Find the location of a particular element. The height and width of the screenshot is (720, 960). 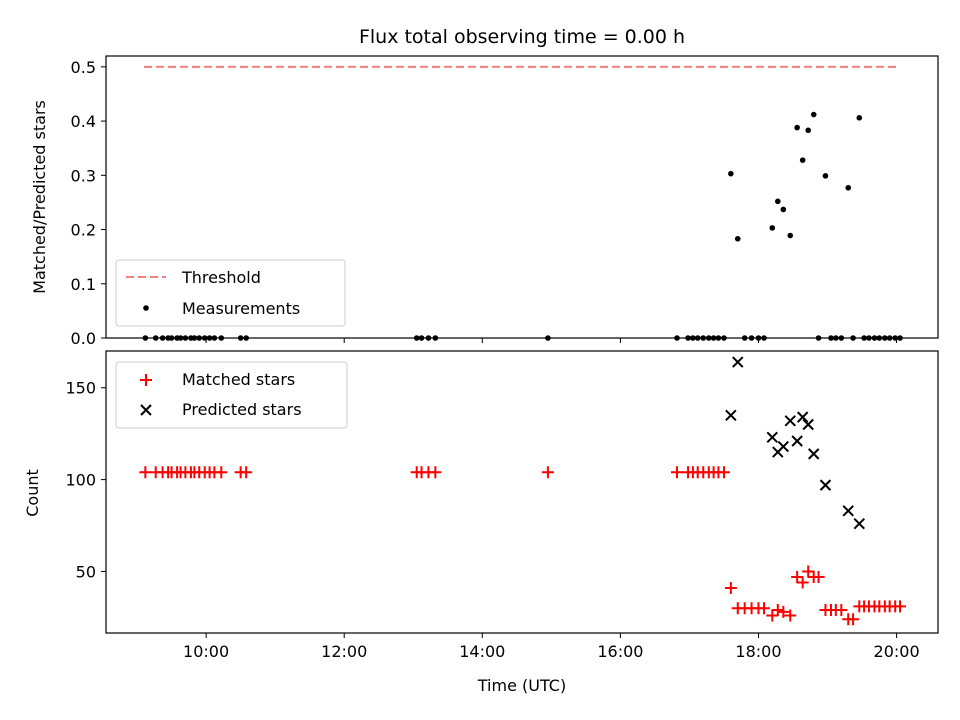

chart-title: Flux total observing time = 0.00 h is located at coordinates (522, 37).